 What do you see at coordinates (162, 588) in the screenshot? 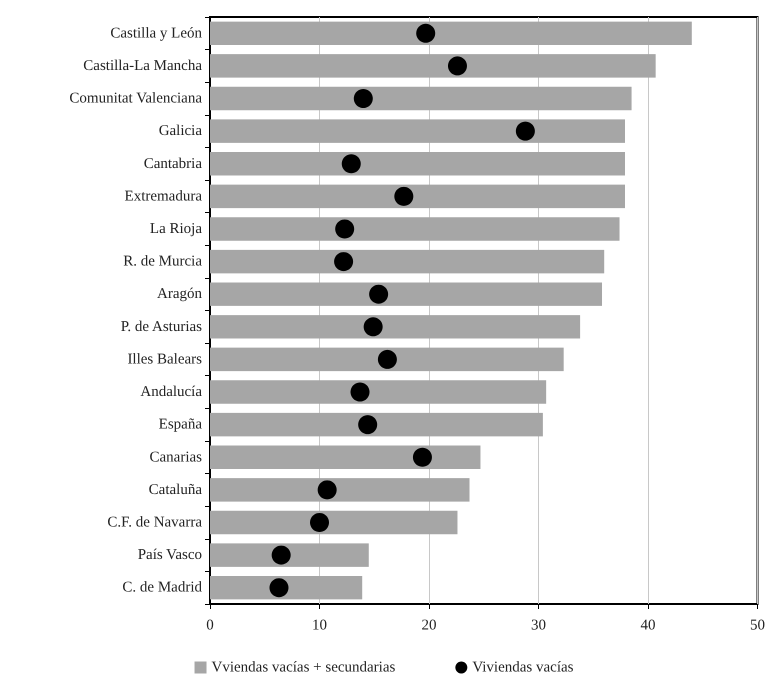
I see `y-tick-label: C. de Madrid` at bounding box center [162, 588].